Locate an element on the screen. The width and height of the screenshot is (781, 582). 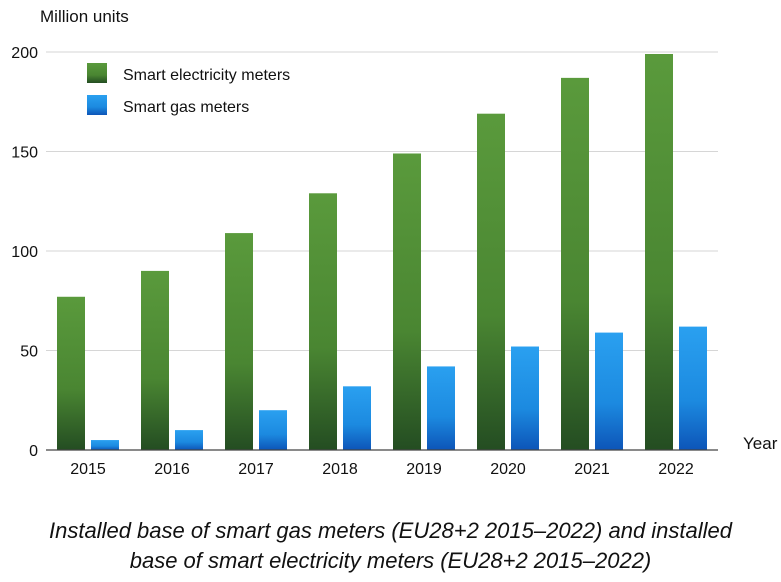
x-tick-label: 2017 is located at coordinates (256, 469).